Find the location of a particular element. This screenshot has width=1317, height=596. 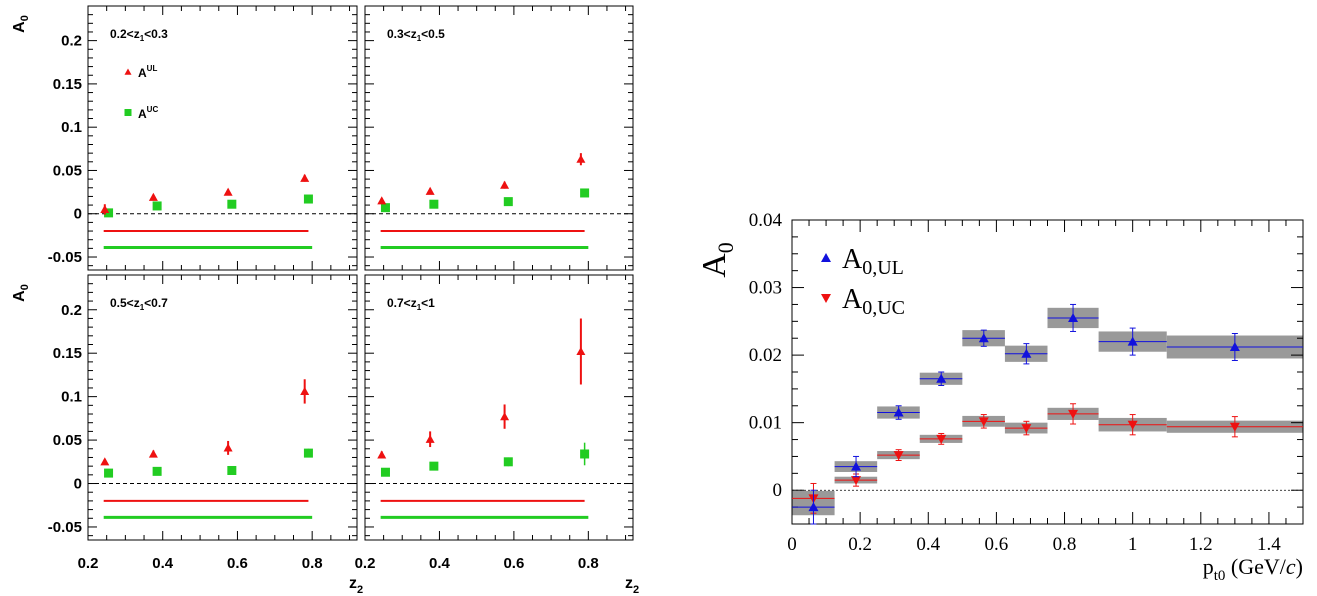

legend-ul-label: AUL is located at coordinates (147, 72).